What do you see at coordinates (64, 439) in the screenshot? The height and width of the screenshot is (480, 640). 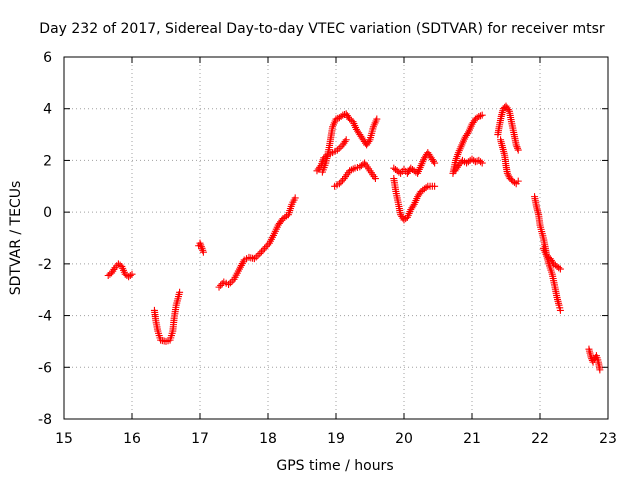 I see `x-tick-label: 15` at bounding box center [64, 439].